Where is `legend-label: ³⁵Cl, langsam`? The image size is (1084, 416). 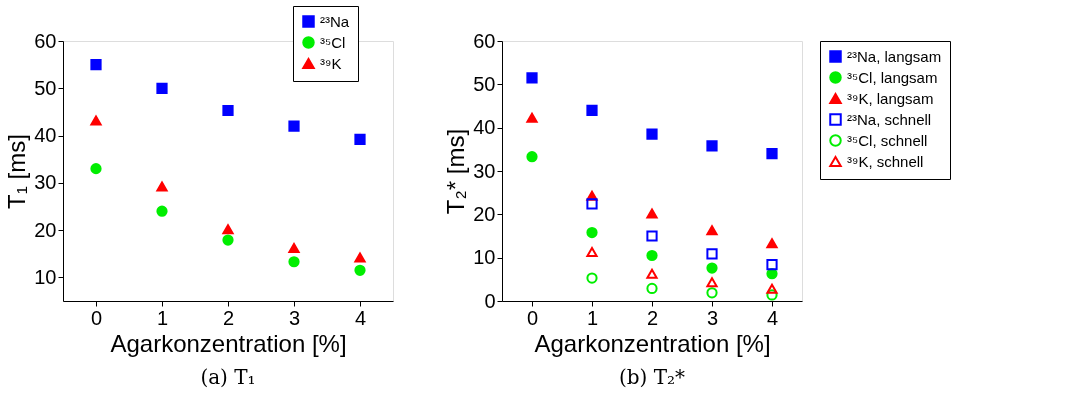
legend-label: ³⁵Cl, langsam is located at coordinates (892, 77).